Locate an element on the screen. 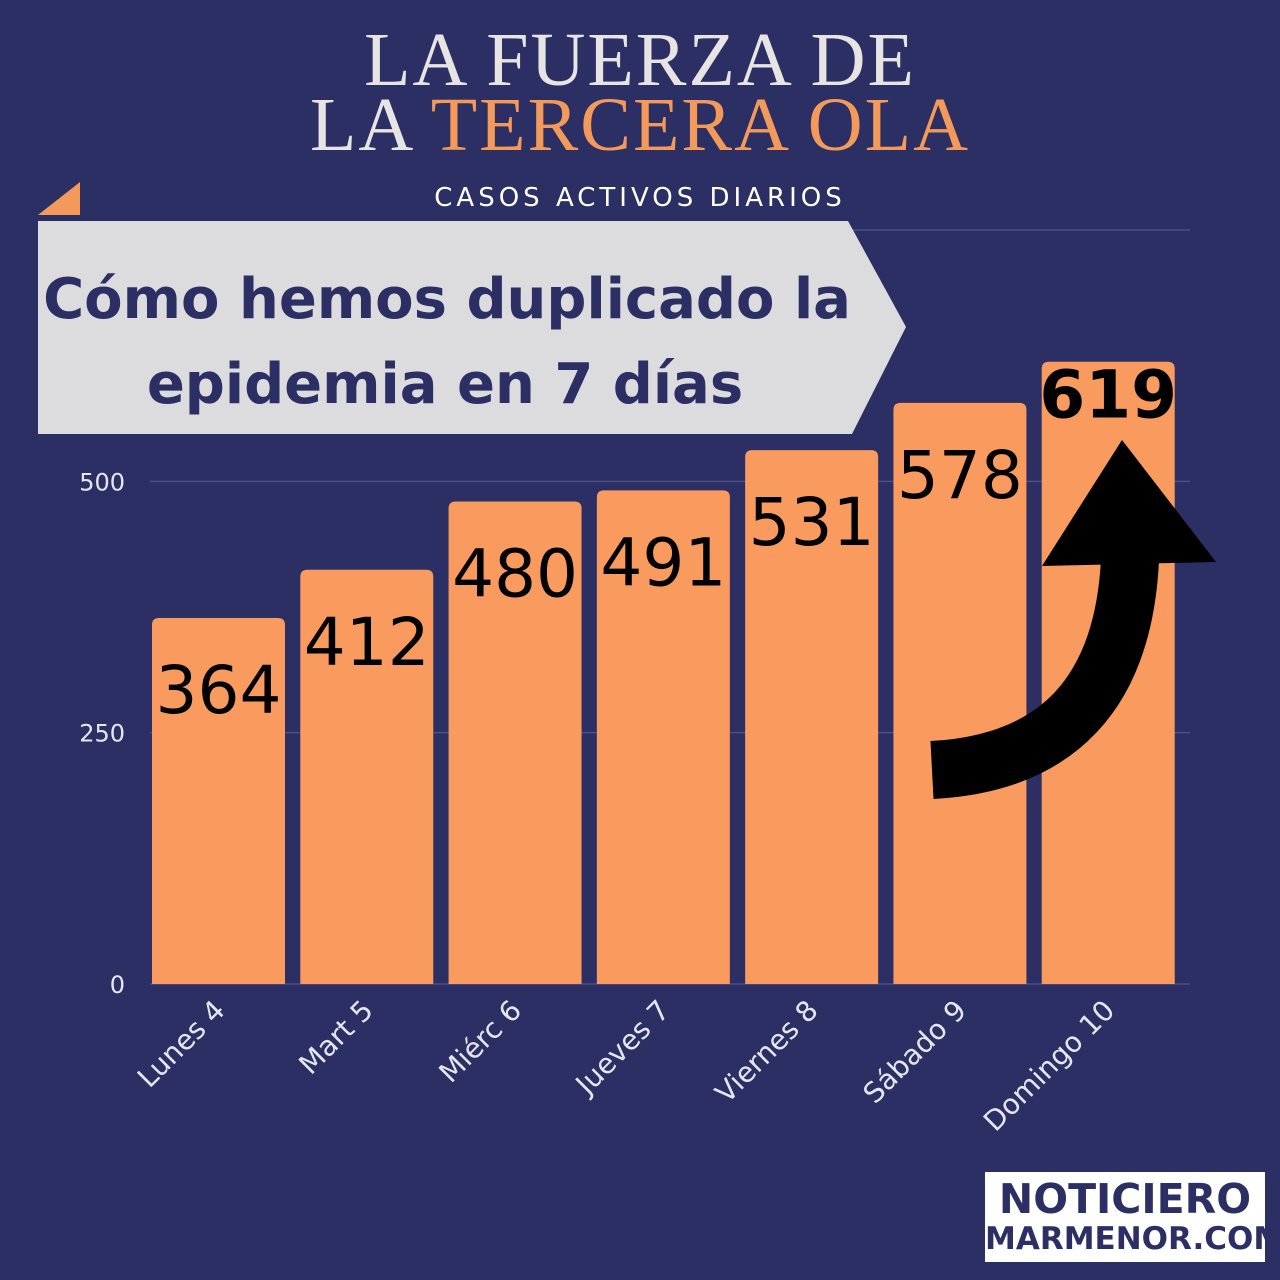  title-line-2: LA TERCERA OLA is located at coordinates (640, 125).